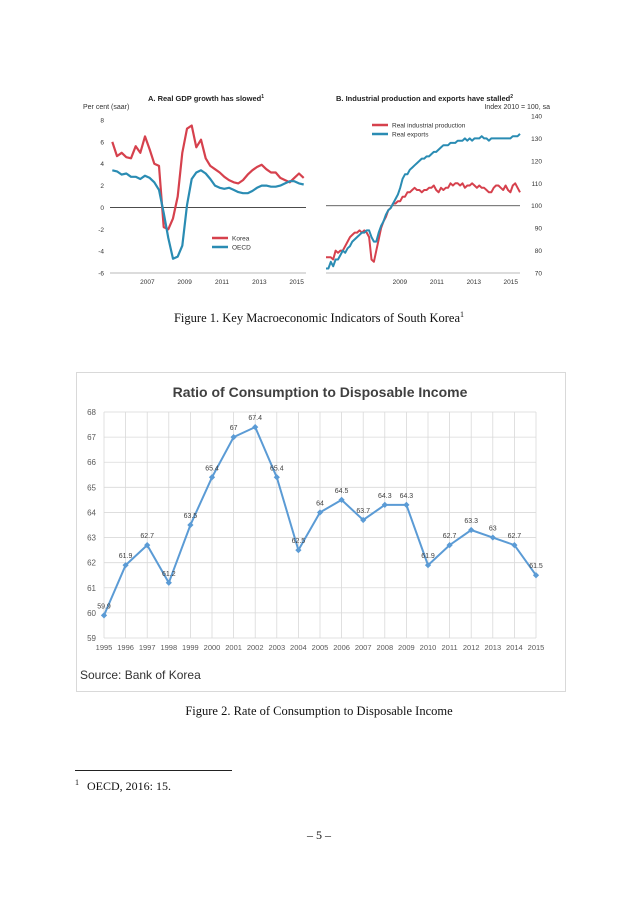  What do you see at coordinates (104, 606) in the screenshot?
I see `fig2-data-label: 59.9` at bounding box center [104, 606].